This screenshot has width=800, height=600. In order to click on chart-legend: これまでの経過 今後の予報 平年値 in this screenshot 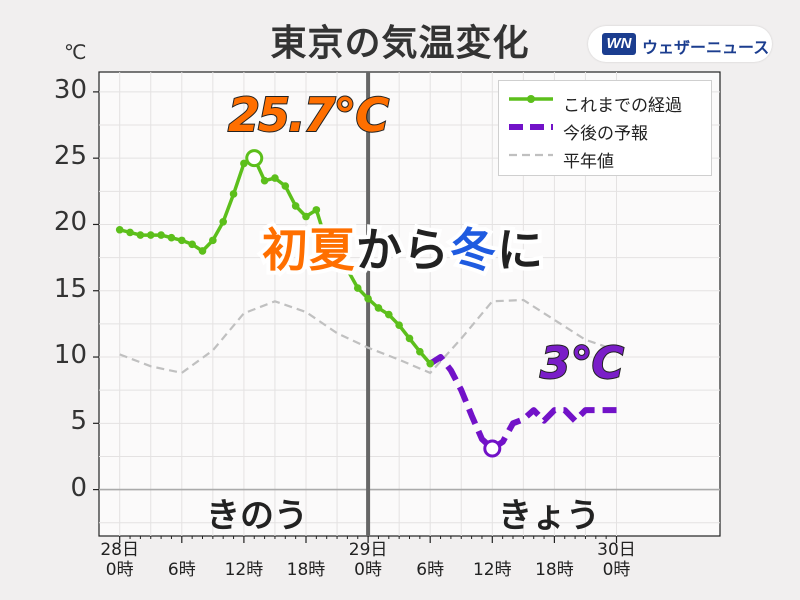, I will do `click(605, 128)`.